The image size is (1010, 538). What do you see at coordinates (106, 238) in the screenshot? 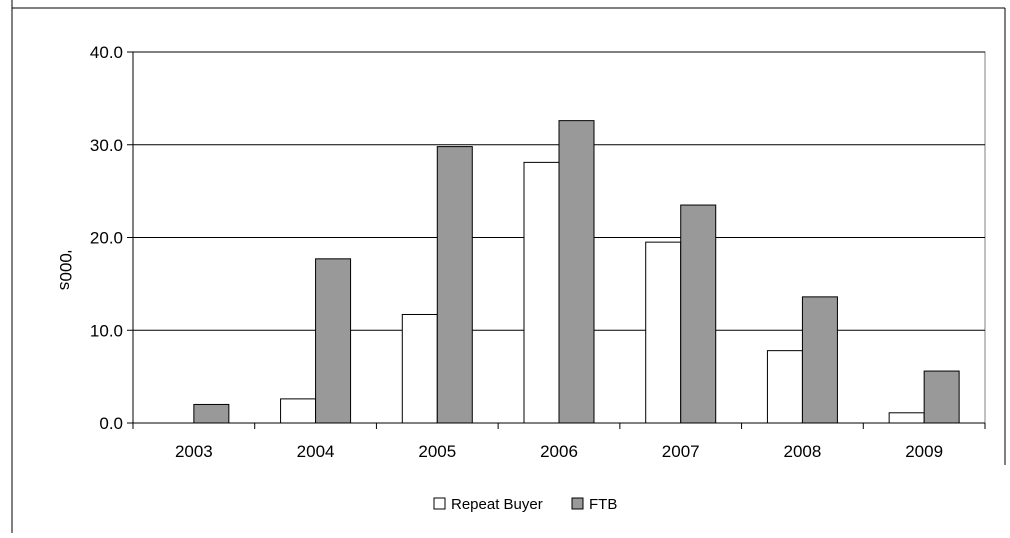
I see `y-tick-label: 20.0` at bounding box center [106, 238].